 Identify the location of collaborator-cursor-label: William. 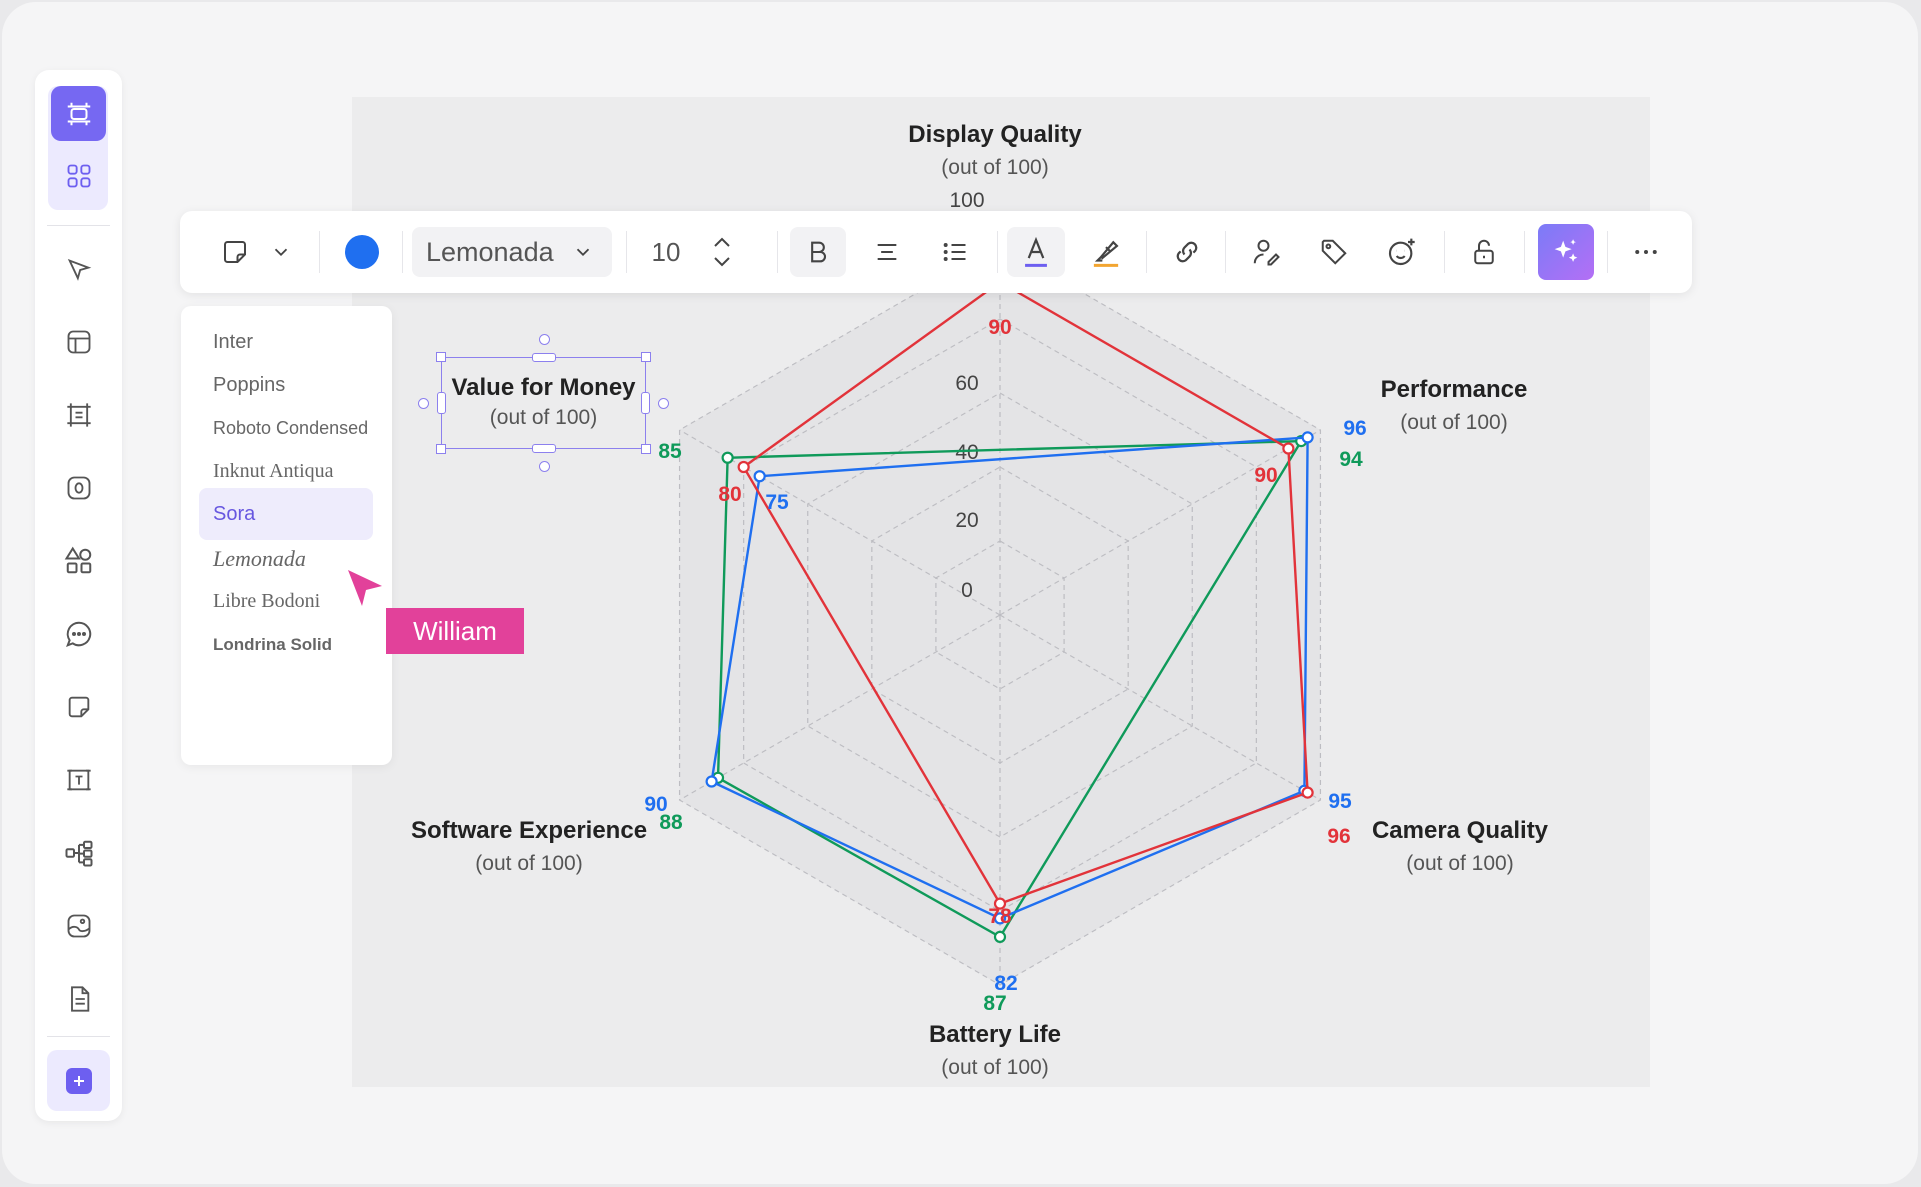
(455, 631).